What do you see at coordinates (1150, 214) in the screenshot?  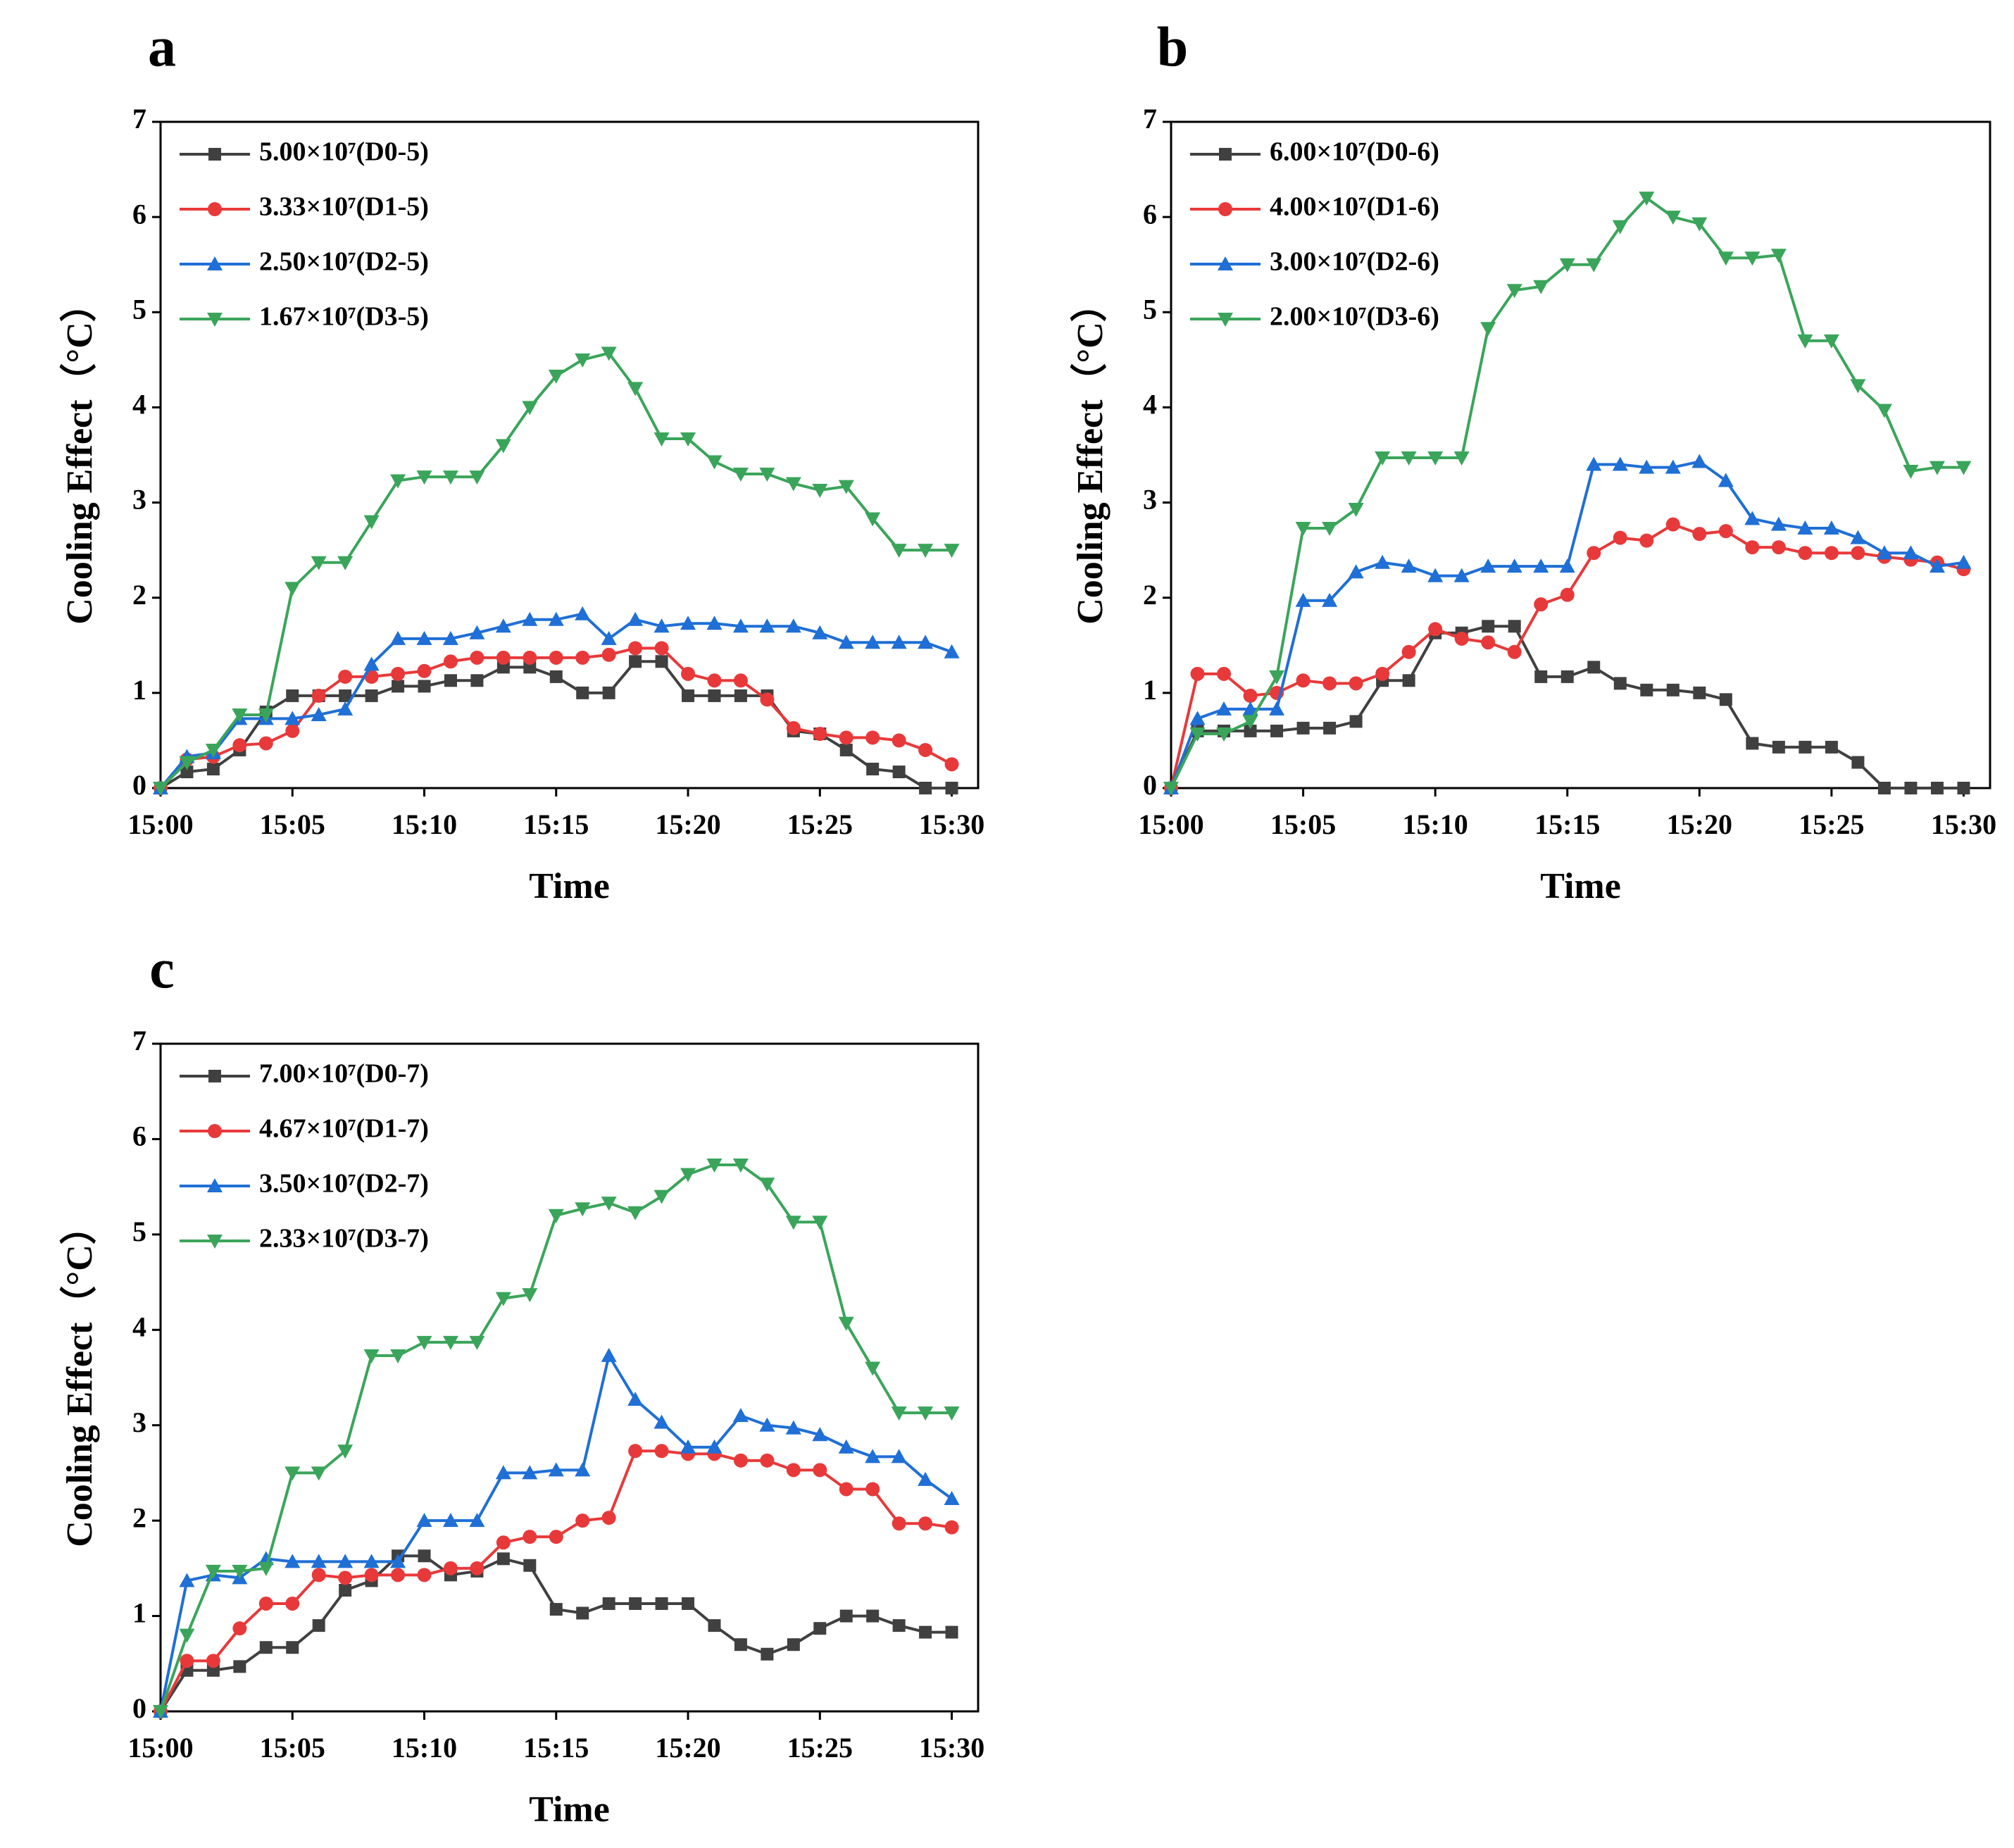 I see `y-tick-label: 6` at bounding box center [1150, 214].